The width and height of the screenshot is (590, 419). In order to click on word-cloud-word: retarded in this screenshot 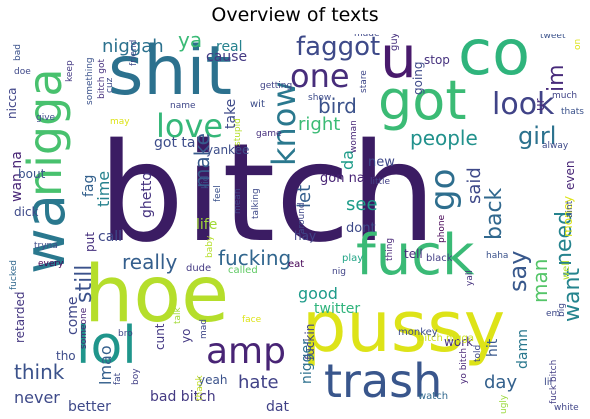, I will do `click(20, 317)`.